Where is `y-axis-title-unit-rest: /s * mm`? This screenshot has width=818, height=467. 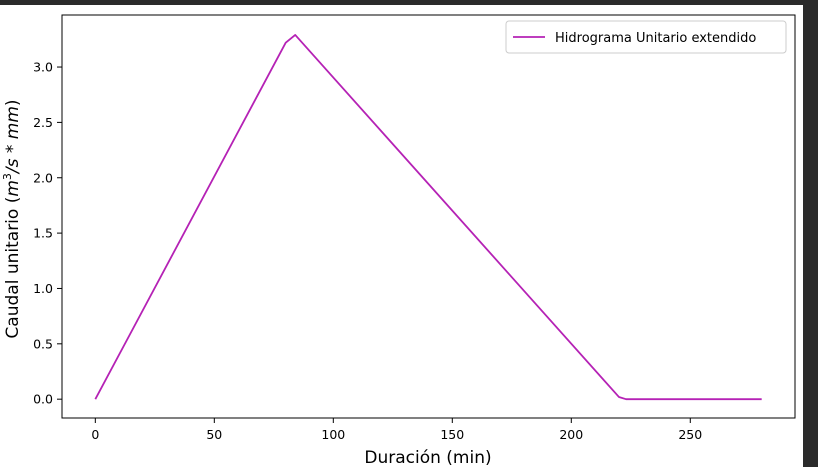 y-axis-title-unit-rest: /s * mm is located at coordinates (13, 140).